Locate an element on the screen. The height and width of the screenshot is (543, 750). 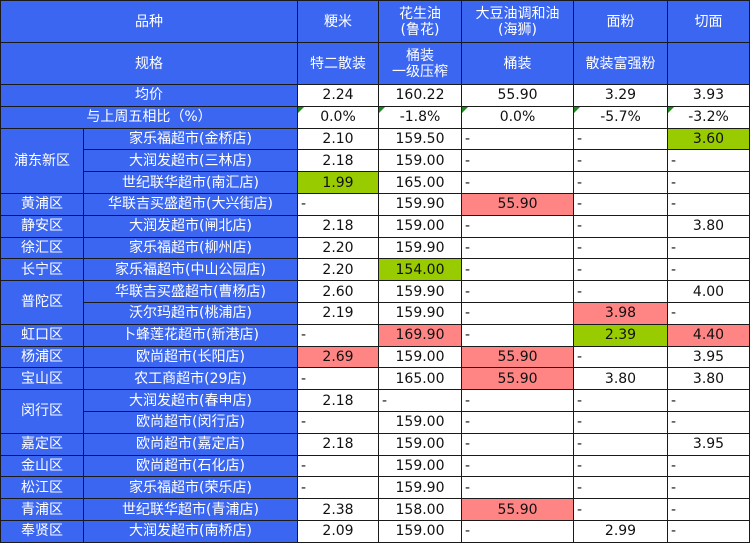
table-row: 黄浦区 华联吉买盛超市(大兴街店) -159.90 55.90- - is located at coordinates (375, 204).